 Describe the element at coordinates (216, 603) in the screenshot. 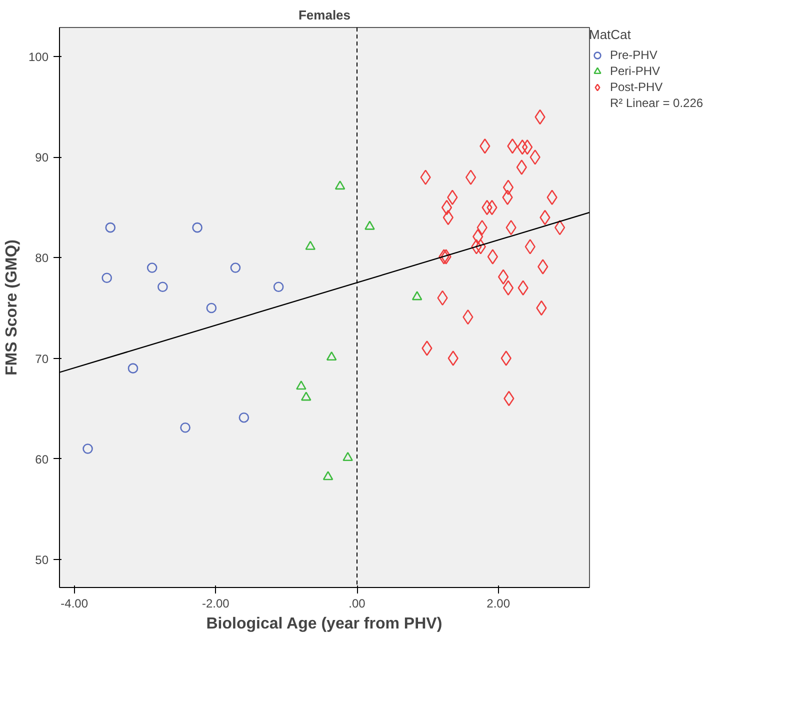

I see `x-tick-label: -2.00` at that location.